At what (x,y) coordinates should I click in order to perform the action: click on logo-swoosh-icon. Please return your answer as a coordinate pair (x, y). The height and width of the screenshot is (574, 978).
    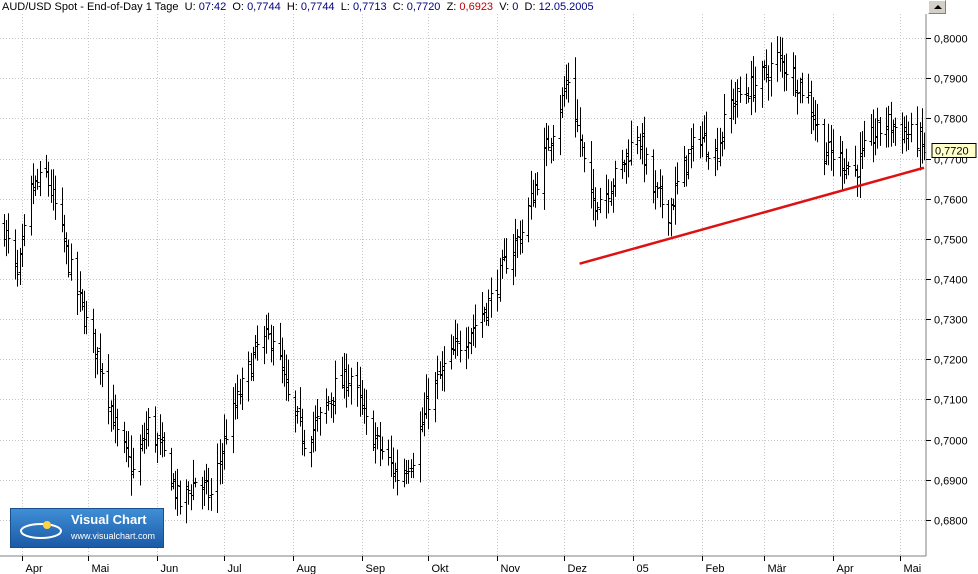
    Looking at the image, I should click on (41, 530).